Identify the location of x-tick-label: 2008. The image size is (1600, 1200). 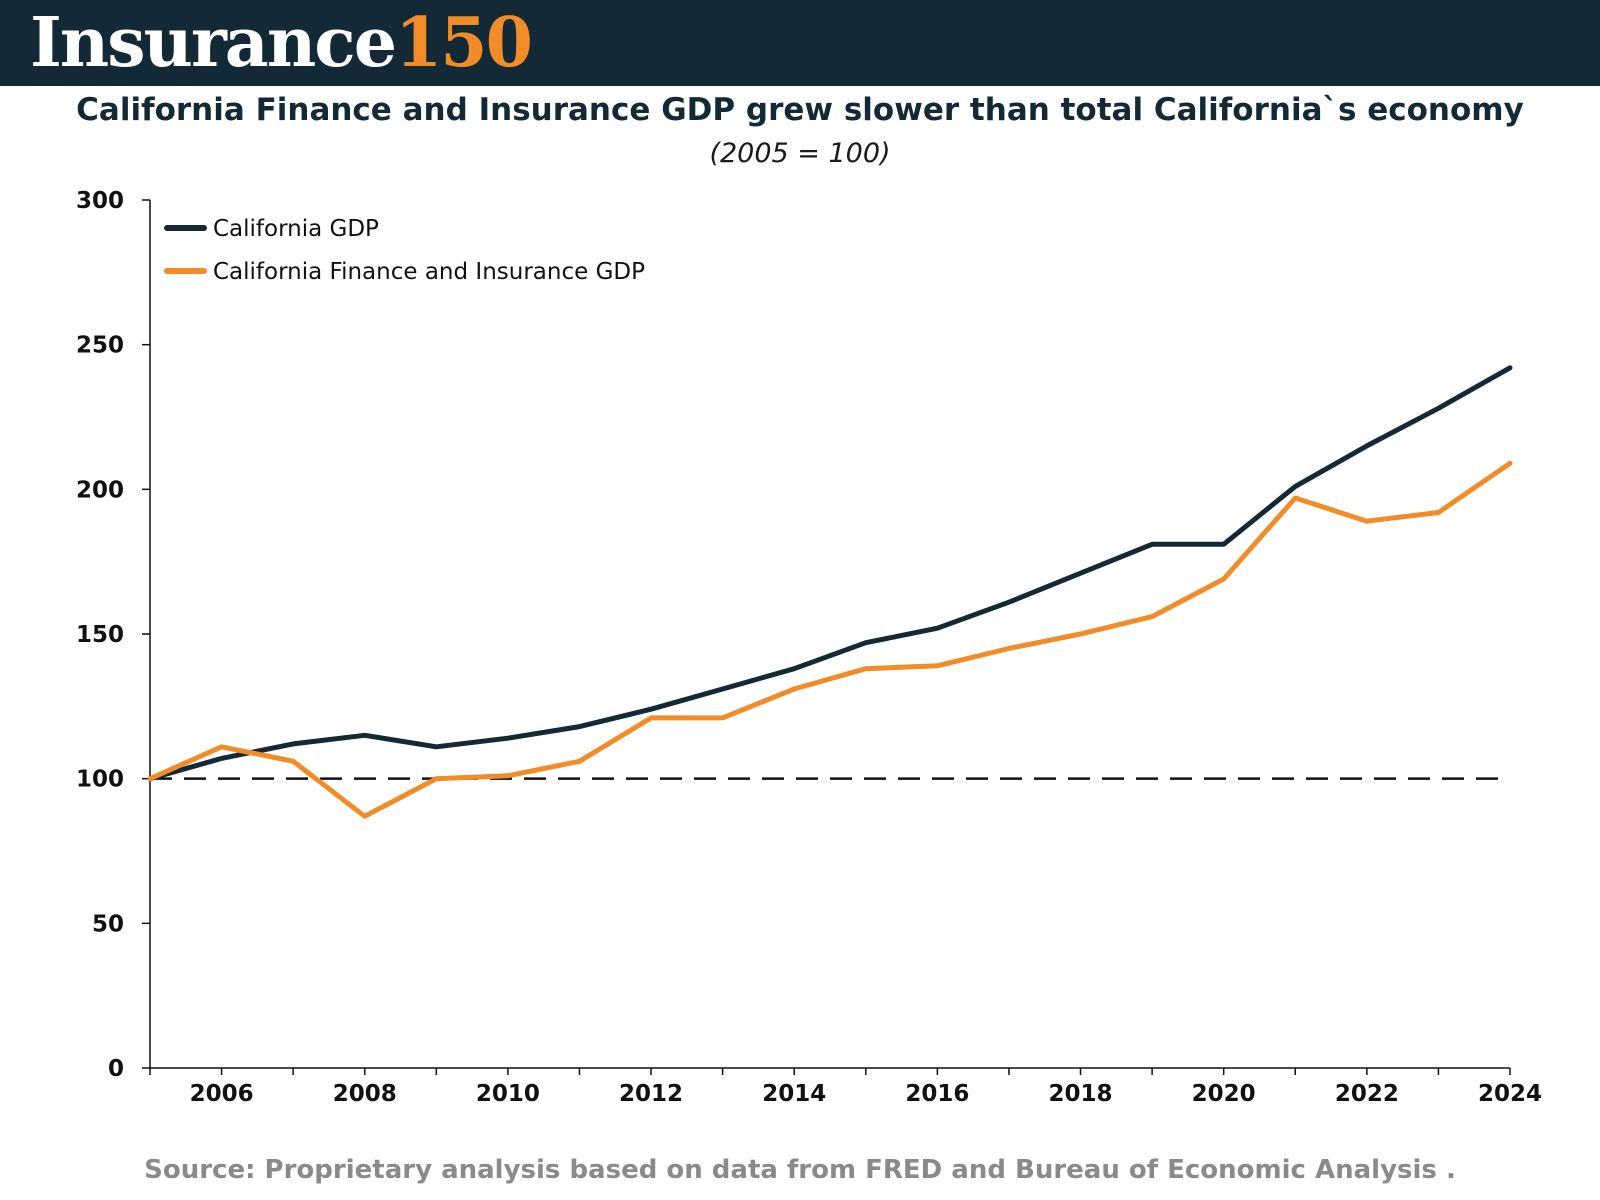
(365, 1094).